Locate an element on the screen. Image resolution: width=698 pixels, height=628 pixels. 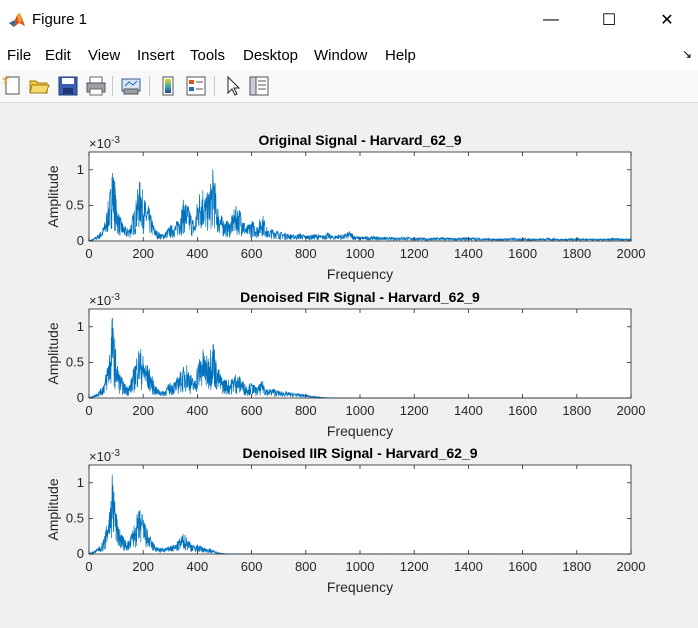
menu-file: File is located at coordinates (19, 55).